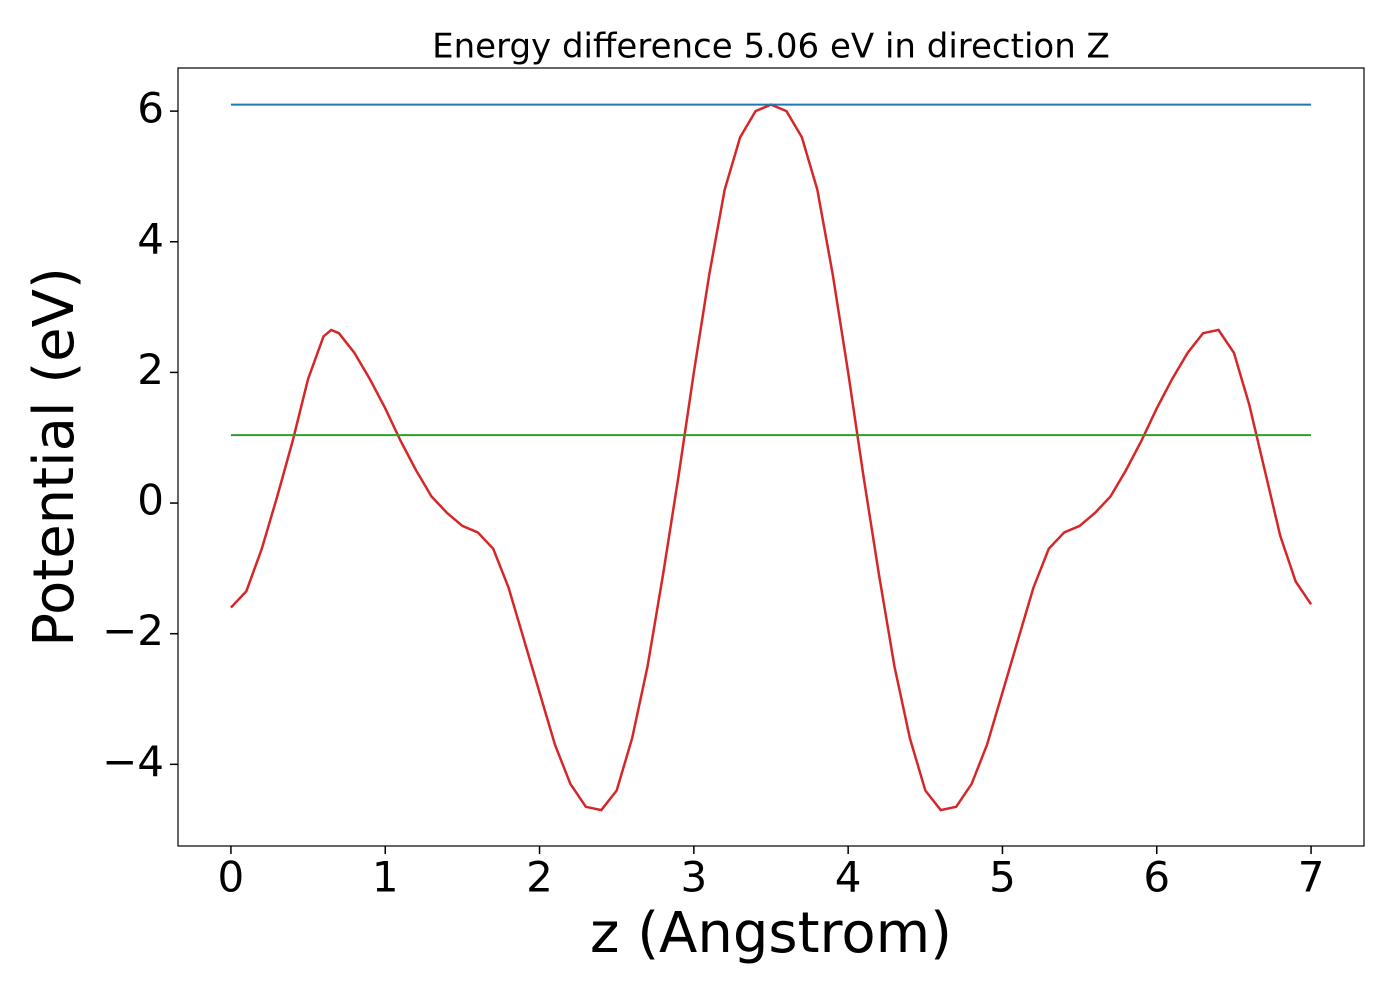 The height and width of the screenshot is (1000, 1400). What do you see at coordinates (539, 877) in the screenshot?
I see `x-tick-label: 2` at bounding box center [539, 877].